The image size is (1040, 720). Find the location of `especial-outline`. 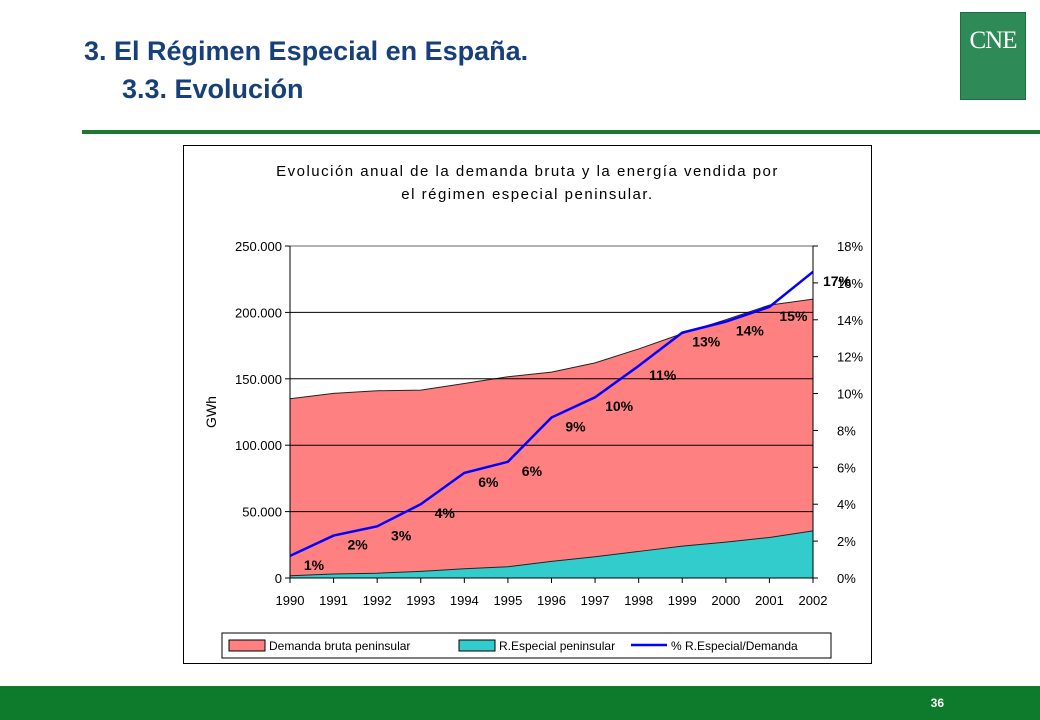

especial-outline is located at coordinates (551, 553).